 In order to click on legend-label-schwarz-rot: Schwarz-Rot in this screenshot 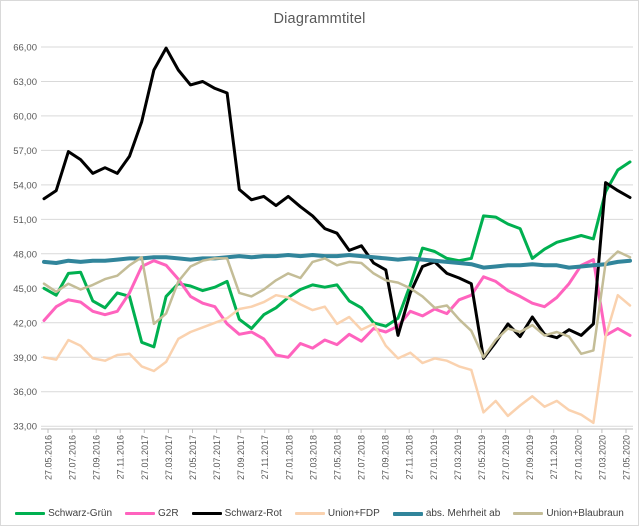, I will do `click(253, 513)`.